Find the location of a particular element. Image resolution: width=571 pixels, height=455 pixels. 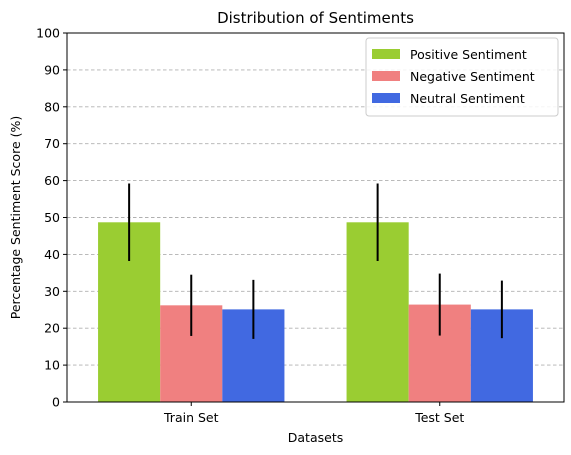

y-tick-label: 80 is located at coordinates (52, 106).